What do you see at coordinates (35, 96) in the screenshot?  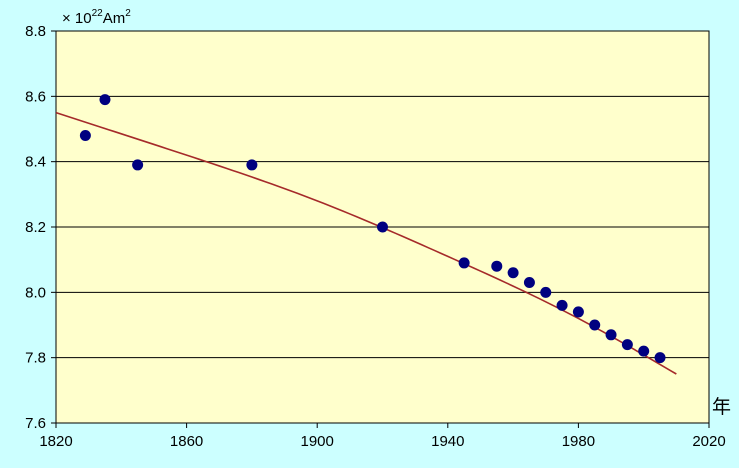 I see `y-tick-label: 8.6` at bounding box center [35, 96].